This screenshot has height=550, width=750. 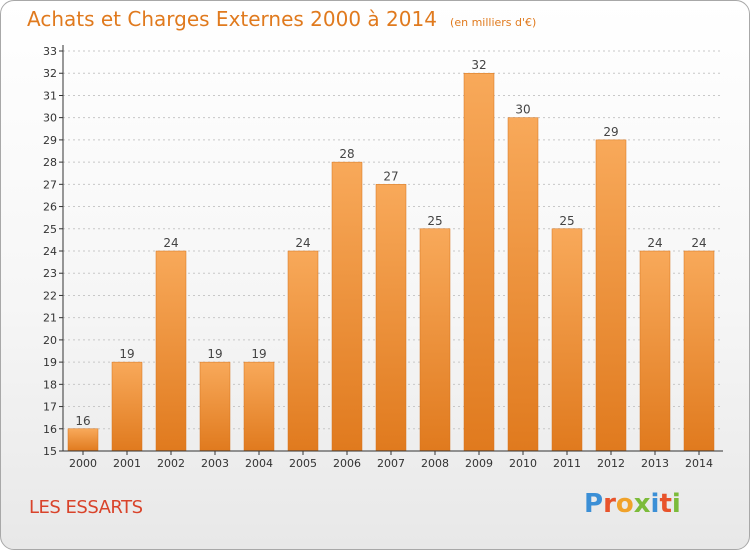 I want to click on bar-2000, so click(x=83, y=440).